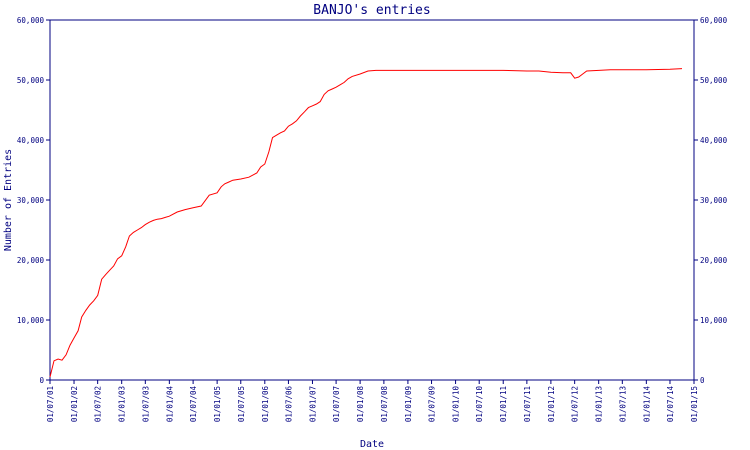 The image size is (750, 450). Describe the element at coordinates (527, 404) in the screenshot. I see `x-tick-label: 01/07/11` at that location.